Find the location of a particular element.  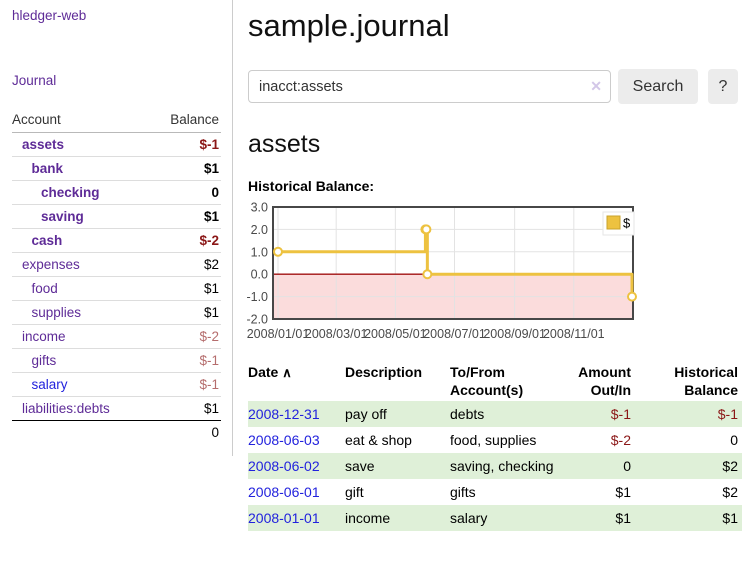

help-button: ? is located at coordinates (723, 86).